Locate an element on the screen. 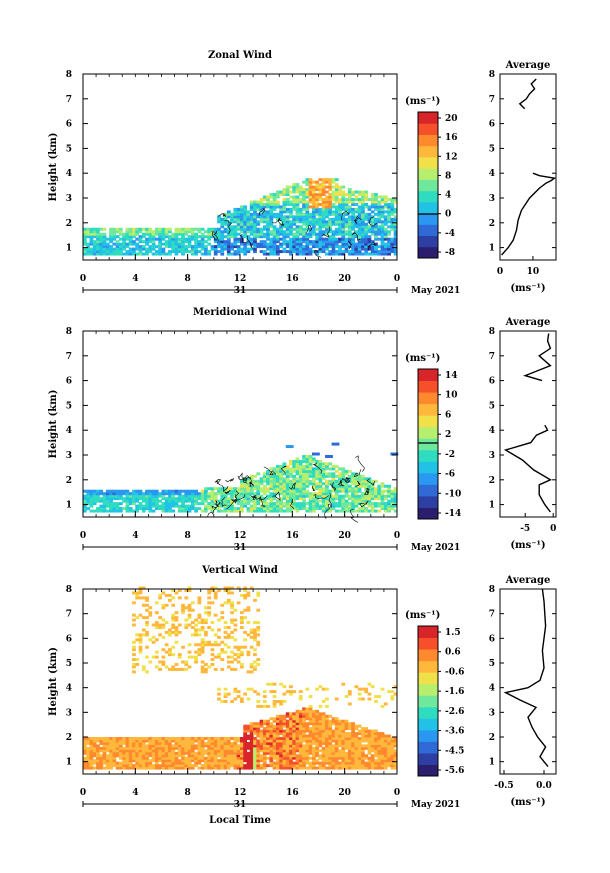 Image resolution: width=610 pixels, height=873 pixels. heatmap-field is located at coordinates (240, 218).